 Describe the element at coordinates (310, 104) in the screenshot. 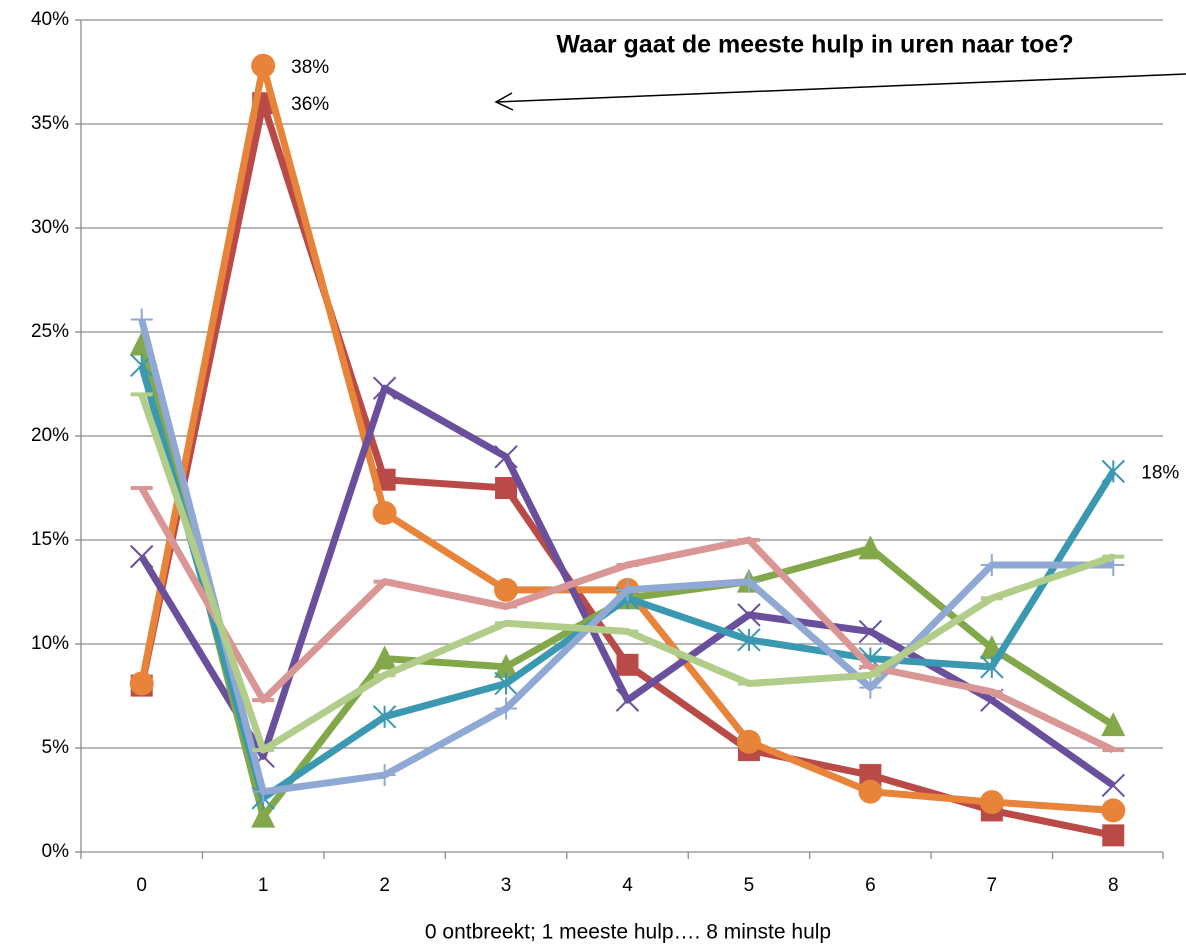

I see `data-label: 36%` at that location.